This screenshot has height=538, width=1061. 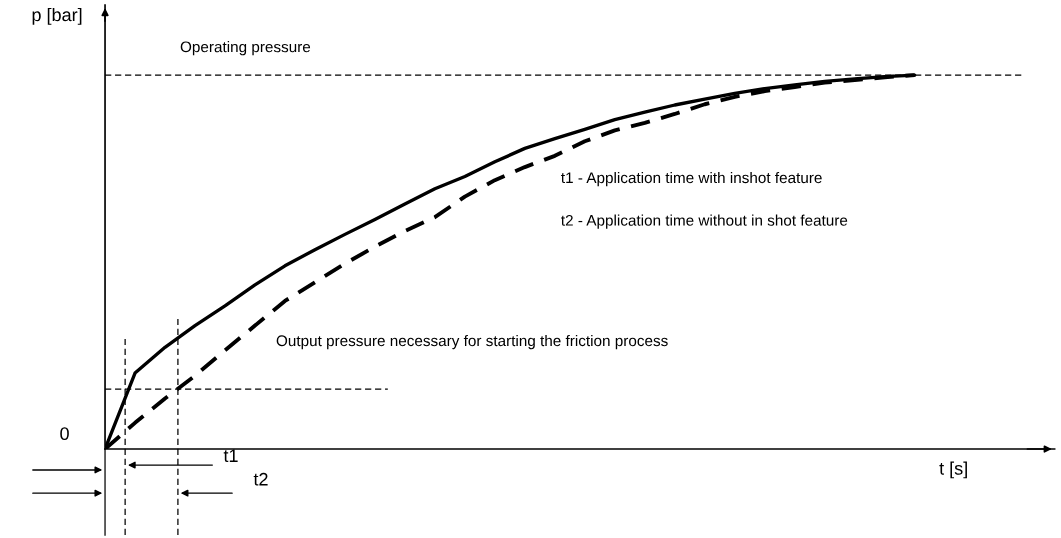 What do you see at coordinates (260, 479) in the screenshot?
I see `text: t2` at bounding box center [260, 479].